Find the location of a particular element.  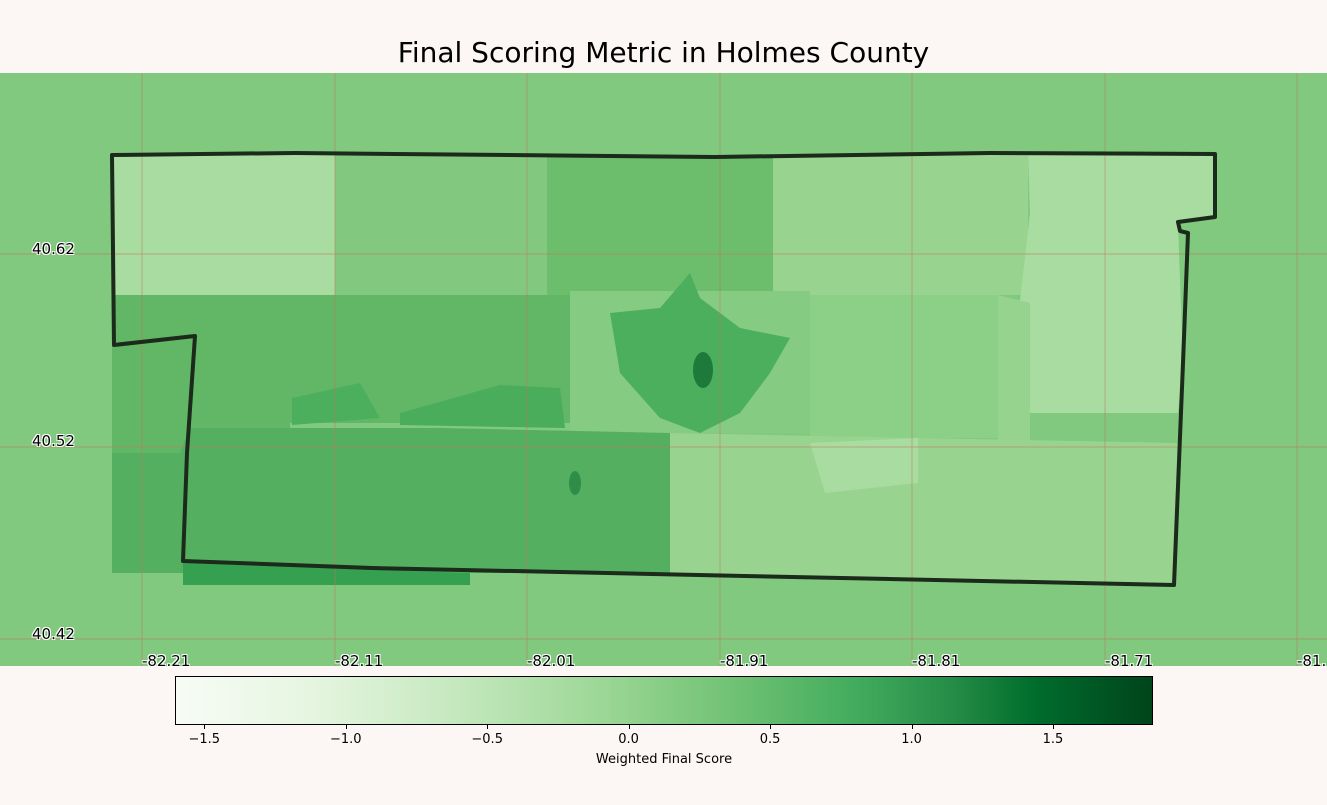

lat-label: 40.42 is located at coordinates (53, 634).